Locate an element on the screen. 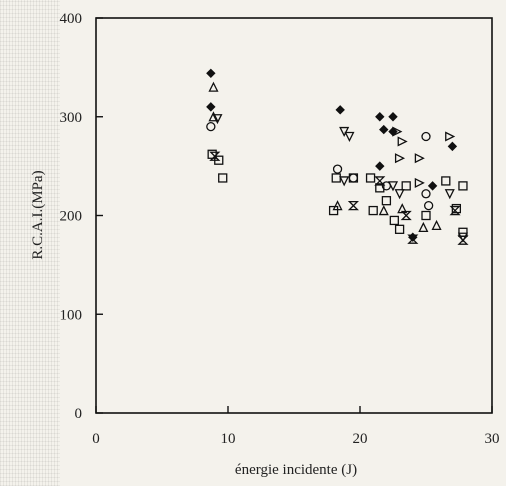  y-tick-label: 300 is located at coordinates (71, 118).